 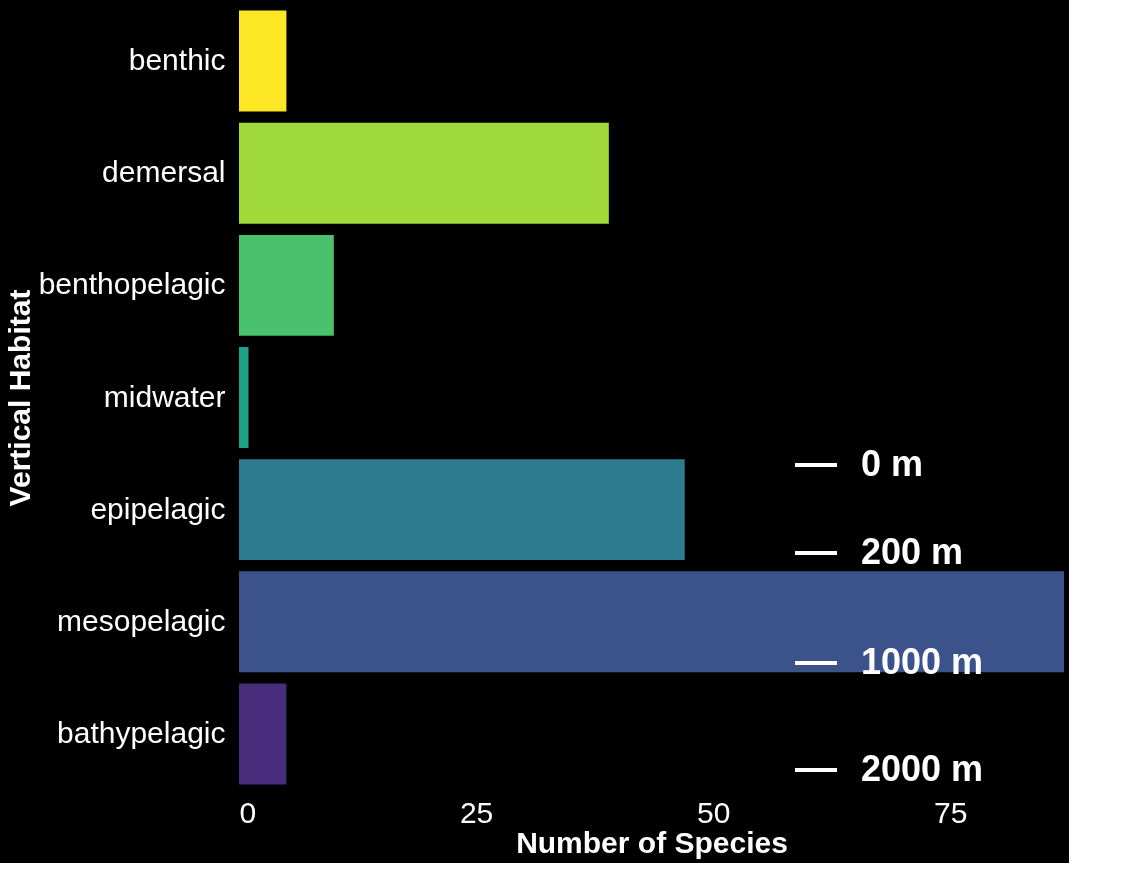 What do you see at coordinates (912, 551) in the screenshot?
I see `annotation: 200 m` at bounding box center [912, 551].